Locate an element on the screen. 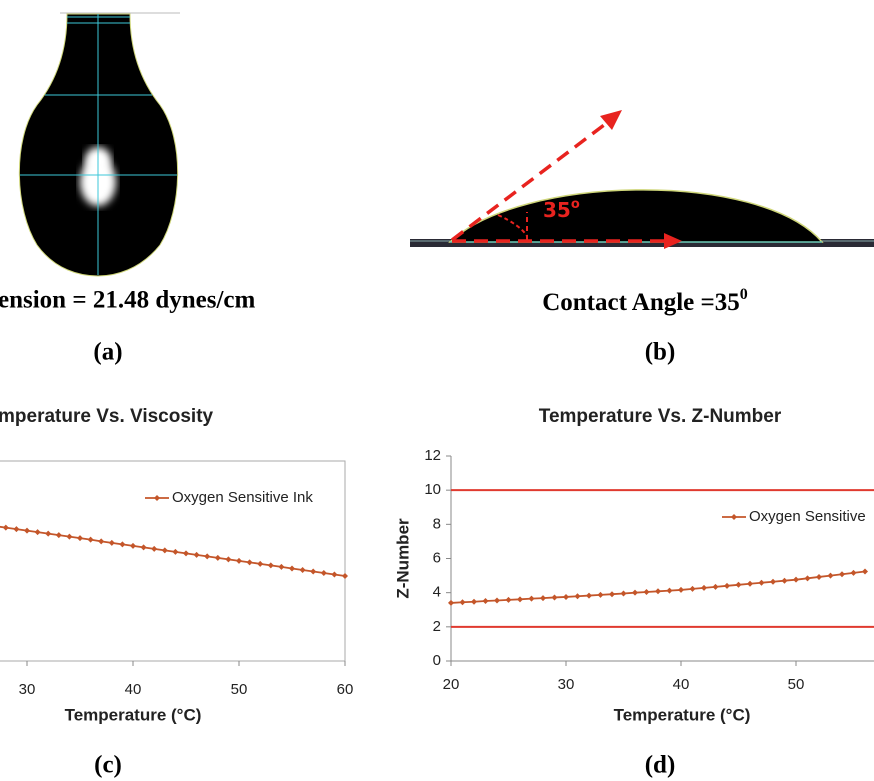 This screenshot has width=874, height=781. angle-value: 35 is located at coordinates (557, 210).